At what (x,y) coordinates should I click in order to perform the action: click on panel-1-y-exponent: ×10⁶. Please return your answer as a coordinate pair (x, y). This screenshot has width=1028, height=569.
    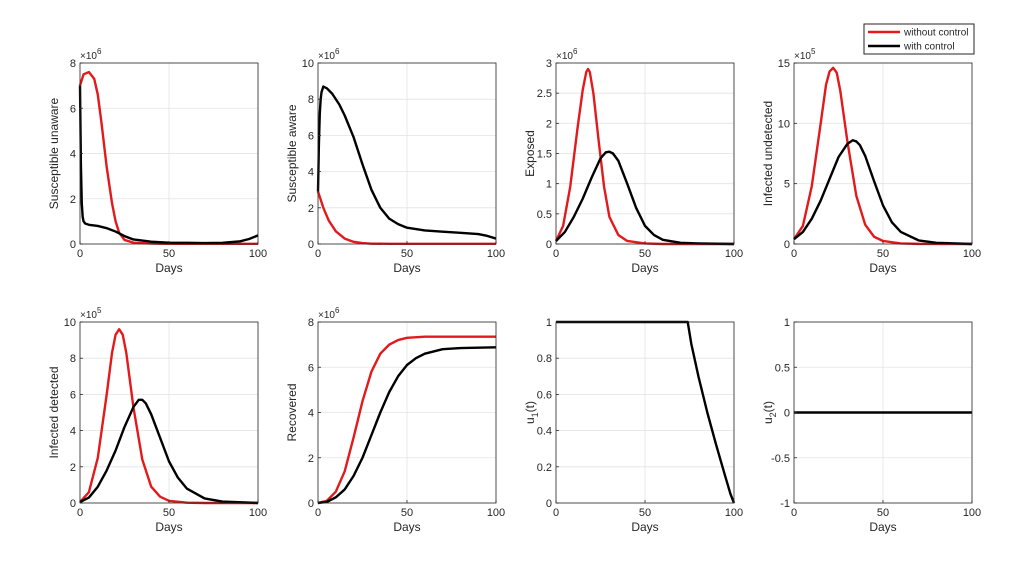
    Looking at the image, I should click on (91, 54).